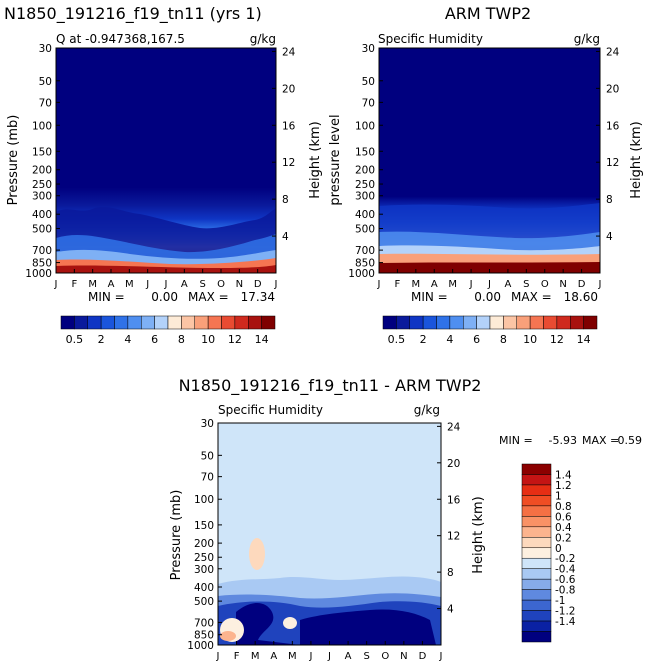  I want to click on p3-mtick-label-8: S, so click(366, 656).